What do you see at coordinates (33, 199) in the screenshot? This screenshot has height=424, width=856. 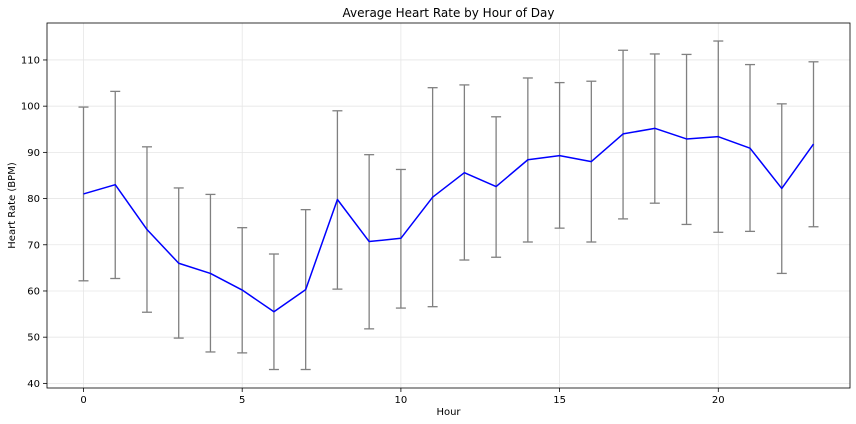 I see `y-tick-label: 80` at bounding box center [33, 199].